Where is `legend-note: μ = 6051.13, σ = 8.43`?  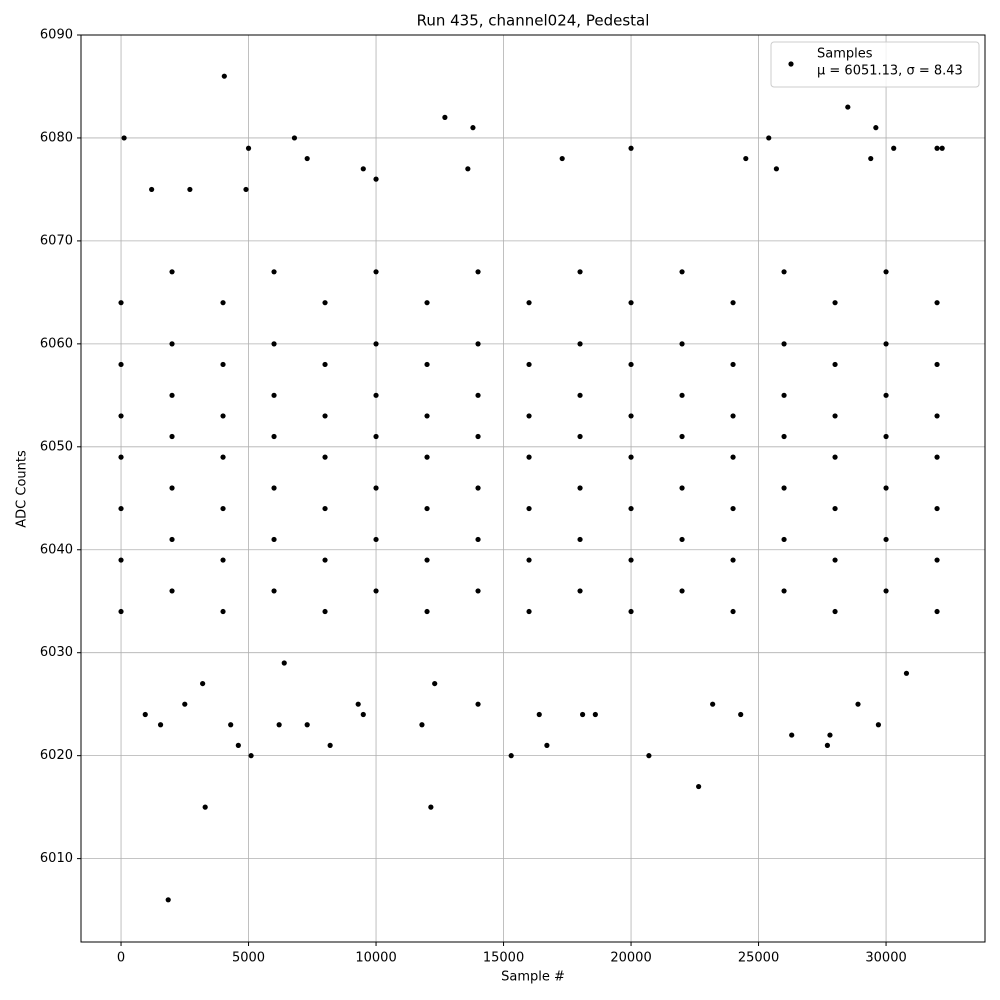
legend-note: μ = 6051.13, σ = 8.43 is located at coordinates (890, 71).